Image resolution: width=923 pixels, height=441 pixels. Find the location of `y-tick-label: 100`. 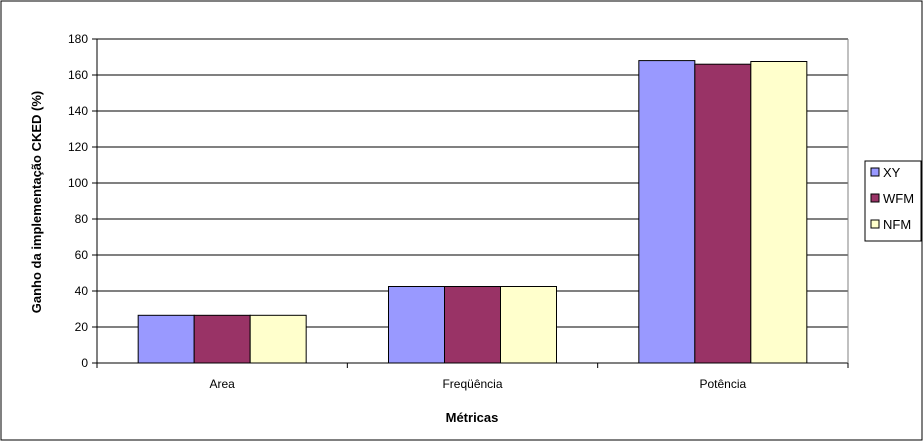

y-tick-label: 100 is located at coordinates (78, 183).